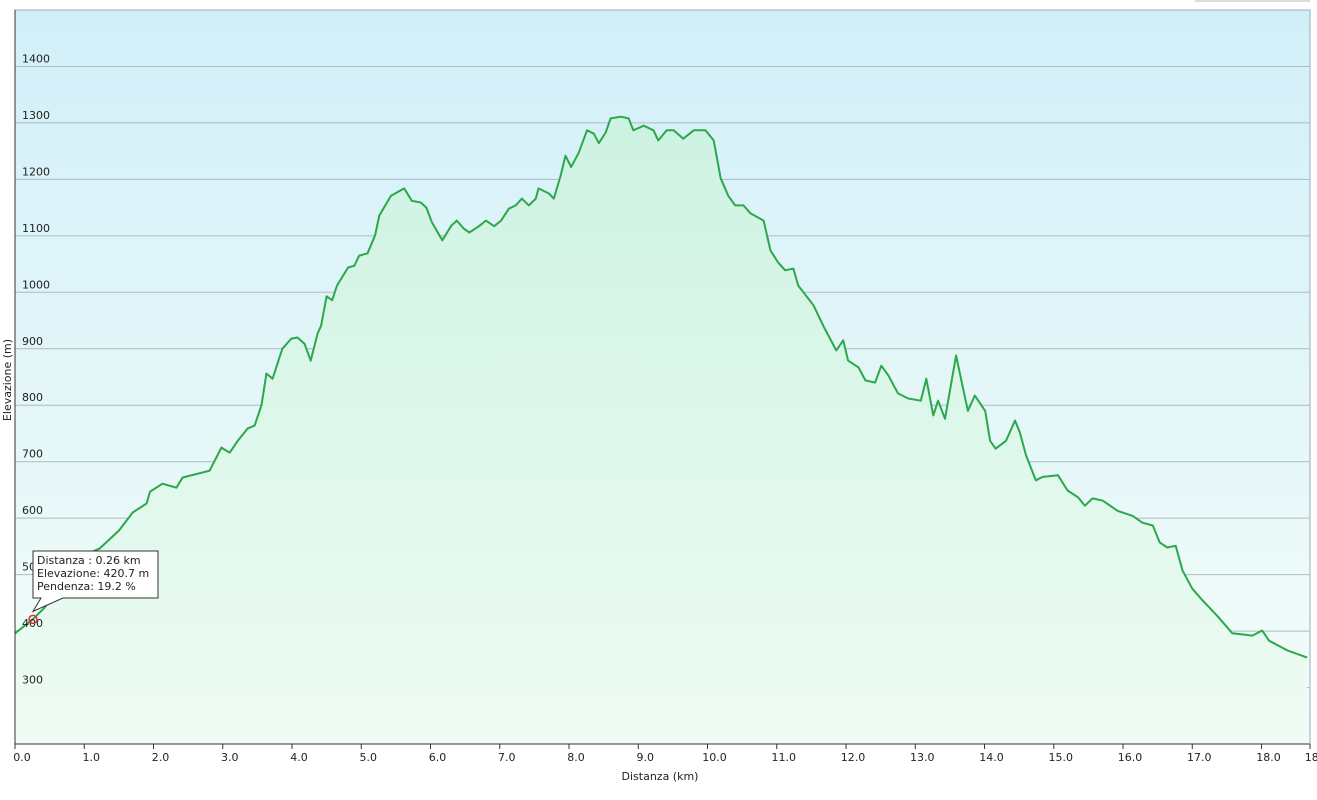 The width and height of the screenshot is (1317, 800). Describe the element at coordinates (1130, 757) in the screenshot. I see `x-tick-label: 16.0` at that location.